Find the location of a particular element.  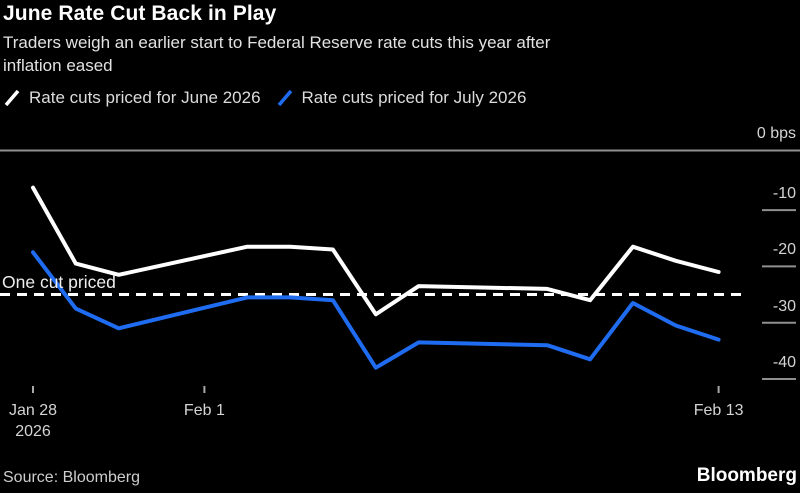

x-axis-label: Jan 28 2026 is located at coordinates (33, 421).